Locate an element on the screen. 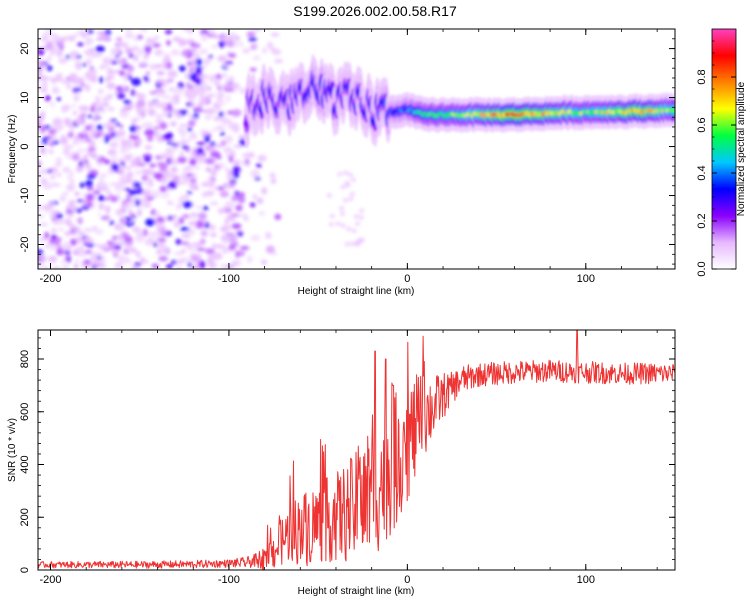 The height and width of the screenshot is (600, 750). y-tick-label: 20 is located at coordinates (25, 48).